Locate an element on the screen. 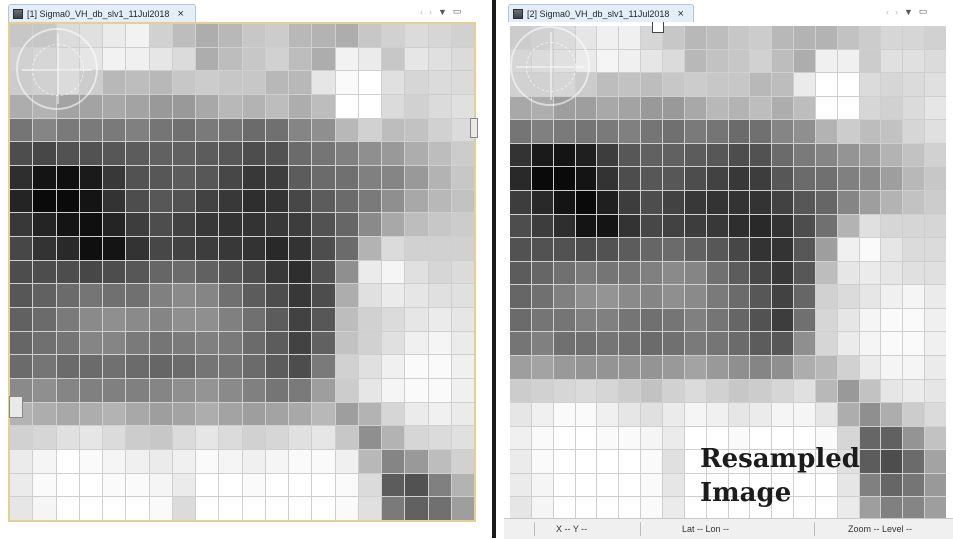  tab-title: [2] Sigma0_VH_db_slv1_11Jul2018 is located at coordinates (598, 13).